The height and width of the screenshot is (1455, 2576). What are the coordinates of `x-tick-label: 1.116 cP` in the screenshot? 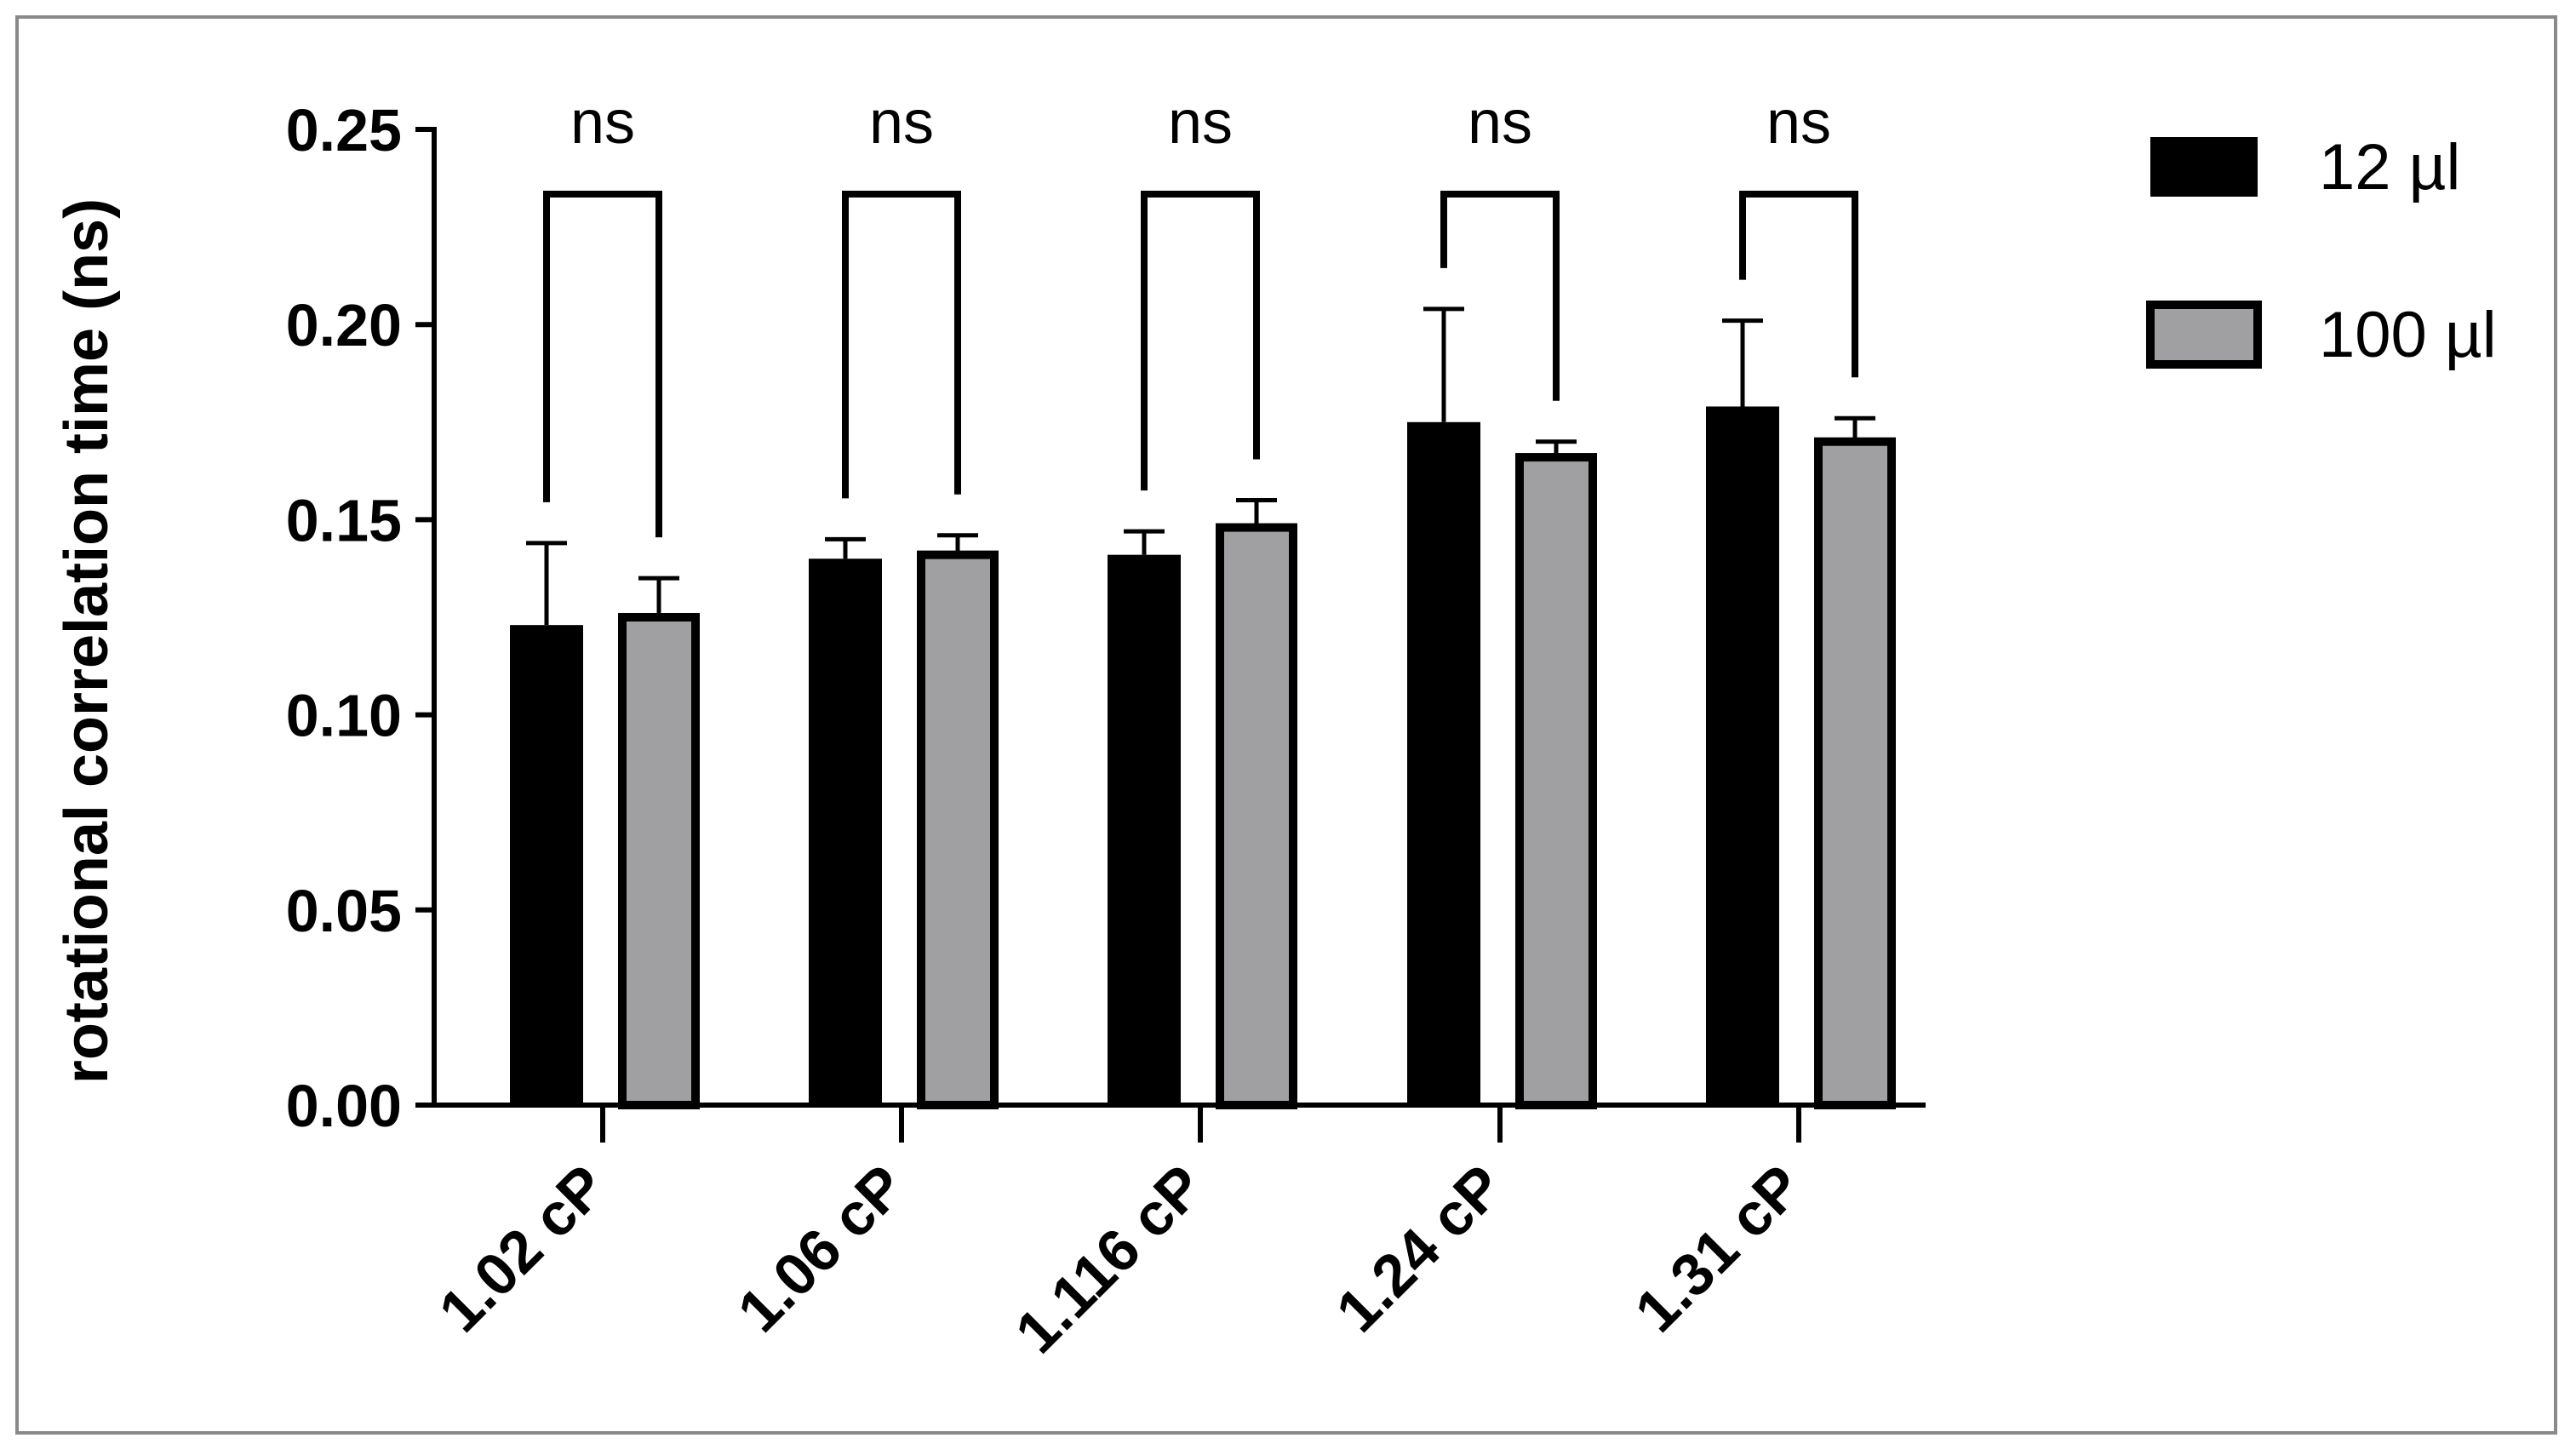 It's located at (1109, 1259).